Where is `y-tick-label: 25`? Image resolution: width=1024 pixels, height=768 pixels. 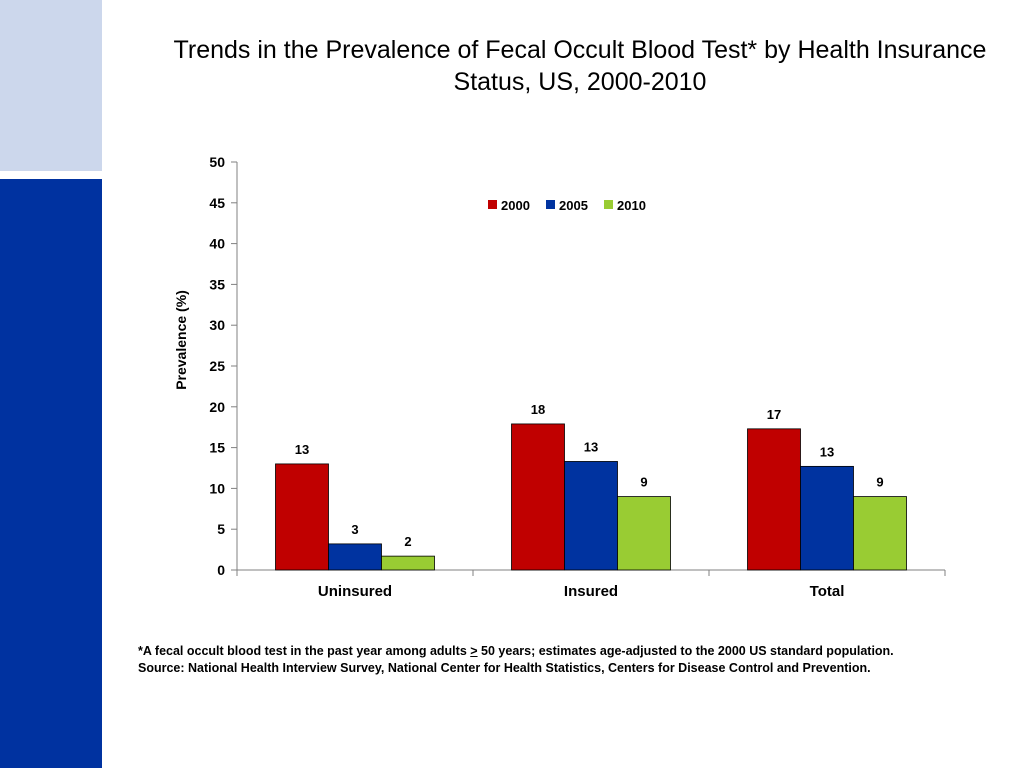 y-tick-label: 25 is located at coordinates (217, 366).